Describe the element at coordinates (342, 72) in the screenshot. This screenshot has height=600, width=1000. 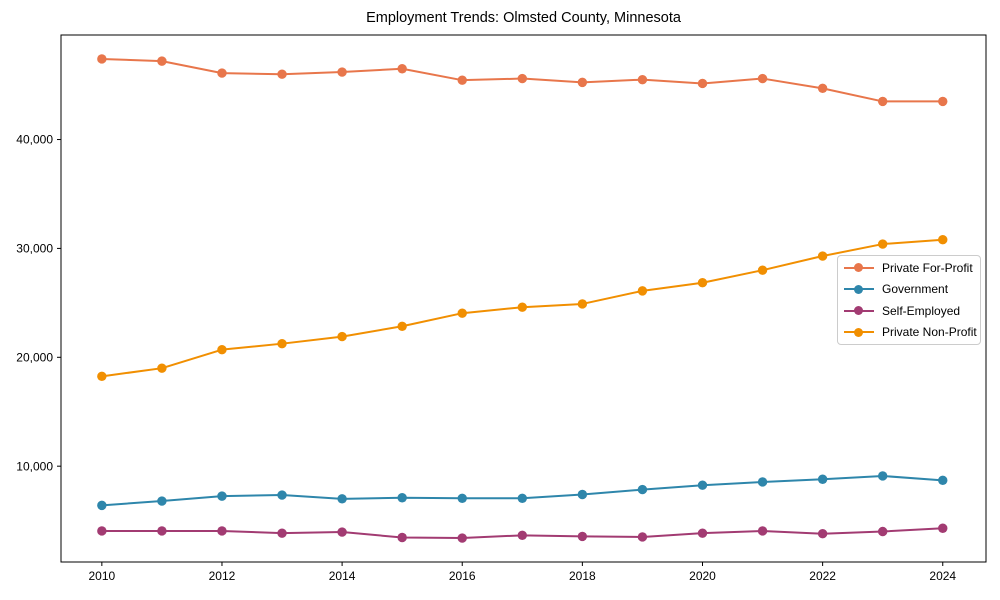
I see `data-point-private-for-profit-2014` at that location.